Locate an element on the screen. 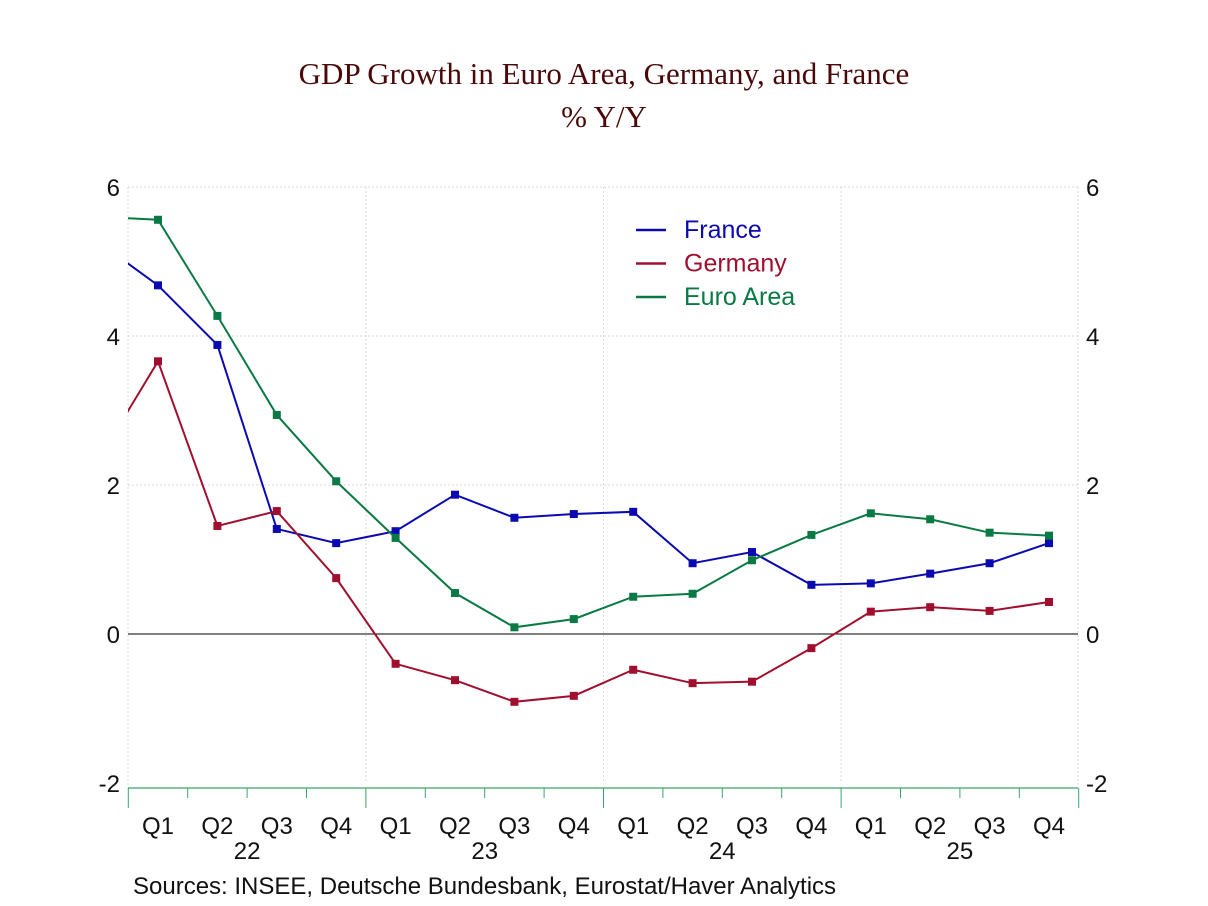  year-label: 22 is located at coordinates (247, 851).